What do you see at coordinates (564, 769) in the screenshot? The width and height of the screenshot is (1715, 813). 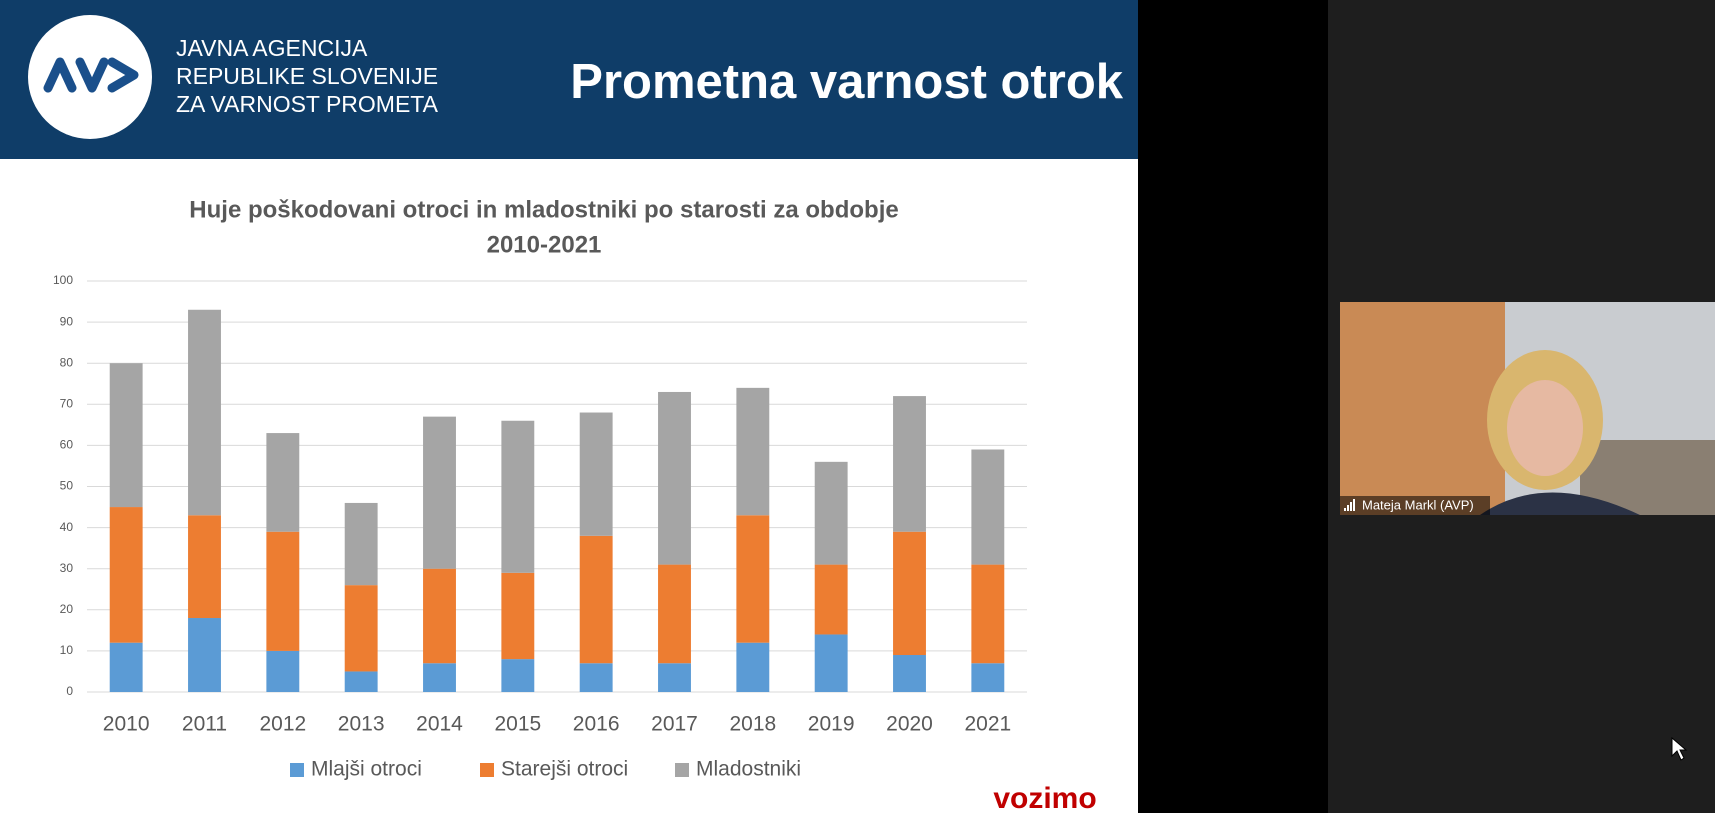 I see `legend-label: Starejši otroci` at bounding box center [564, 769].